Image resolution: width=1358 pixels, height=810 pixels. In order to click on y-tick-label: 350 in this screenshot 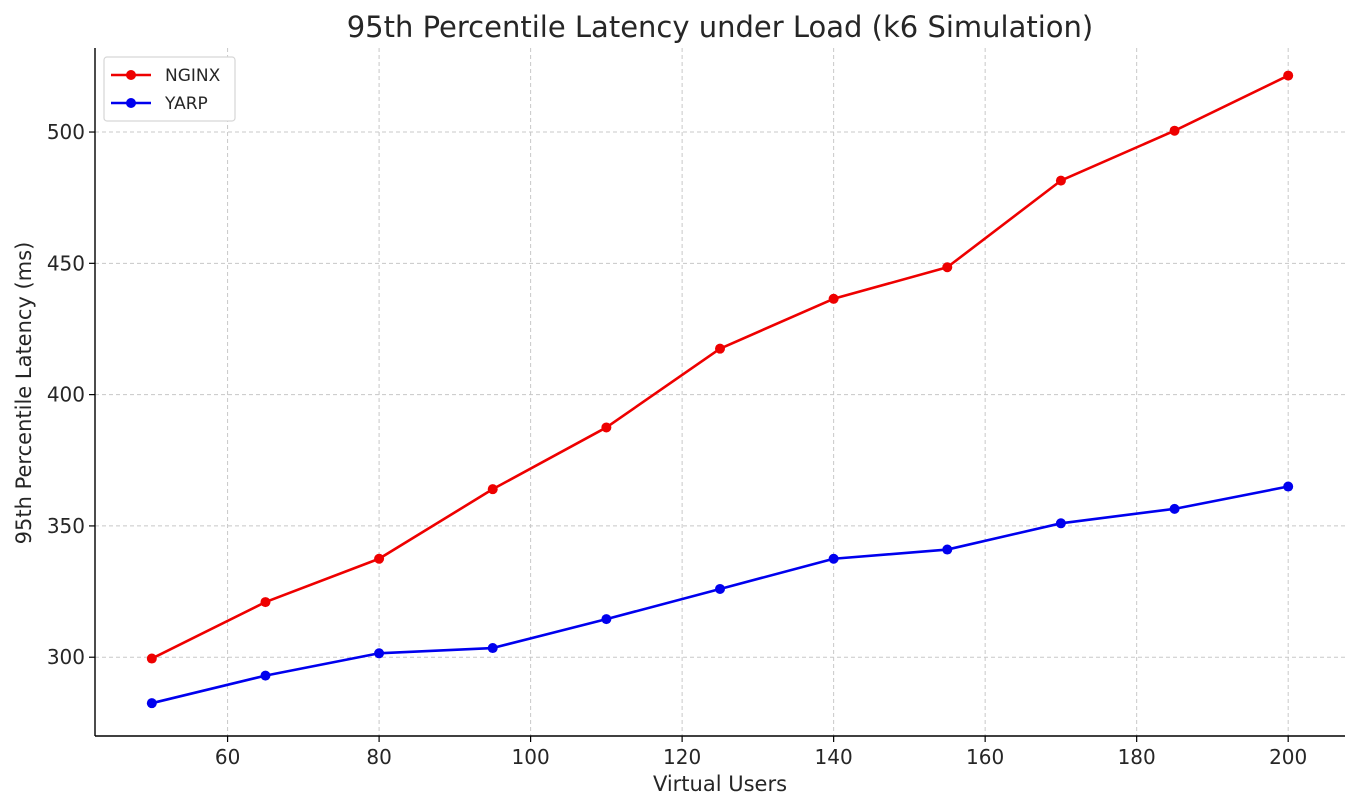, I will do `click(66, 526)`.